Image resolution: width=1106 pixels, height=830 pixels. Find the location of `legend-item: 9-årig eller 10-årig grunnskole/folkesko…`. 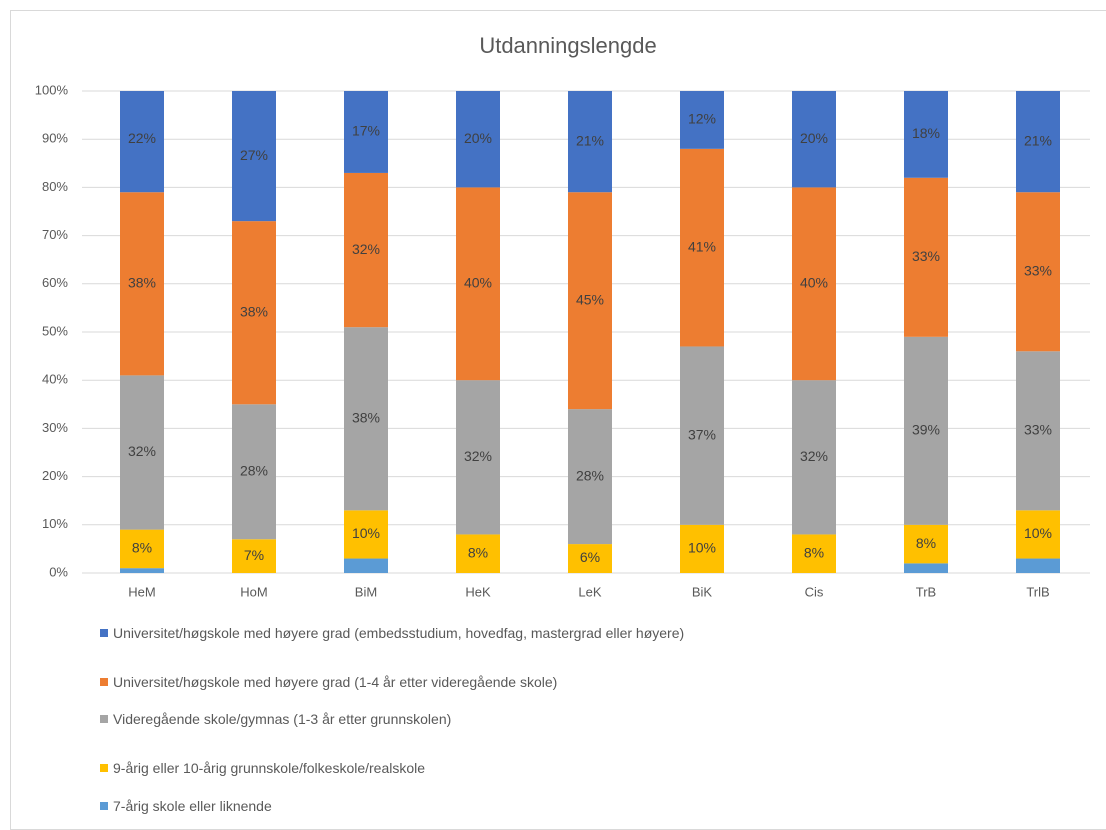

legend-item: 9-årig eller 10-årig grunnskole/folkesko… is located at coordinates (450, 768).